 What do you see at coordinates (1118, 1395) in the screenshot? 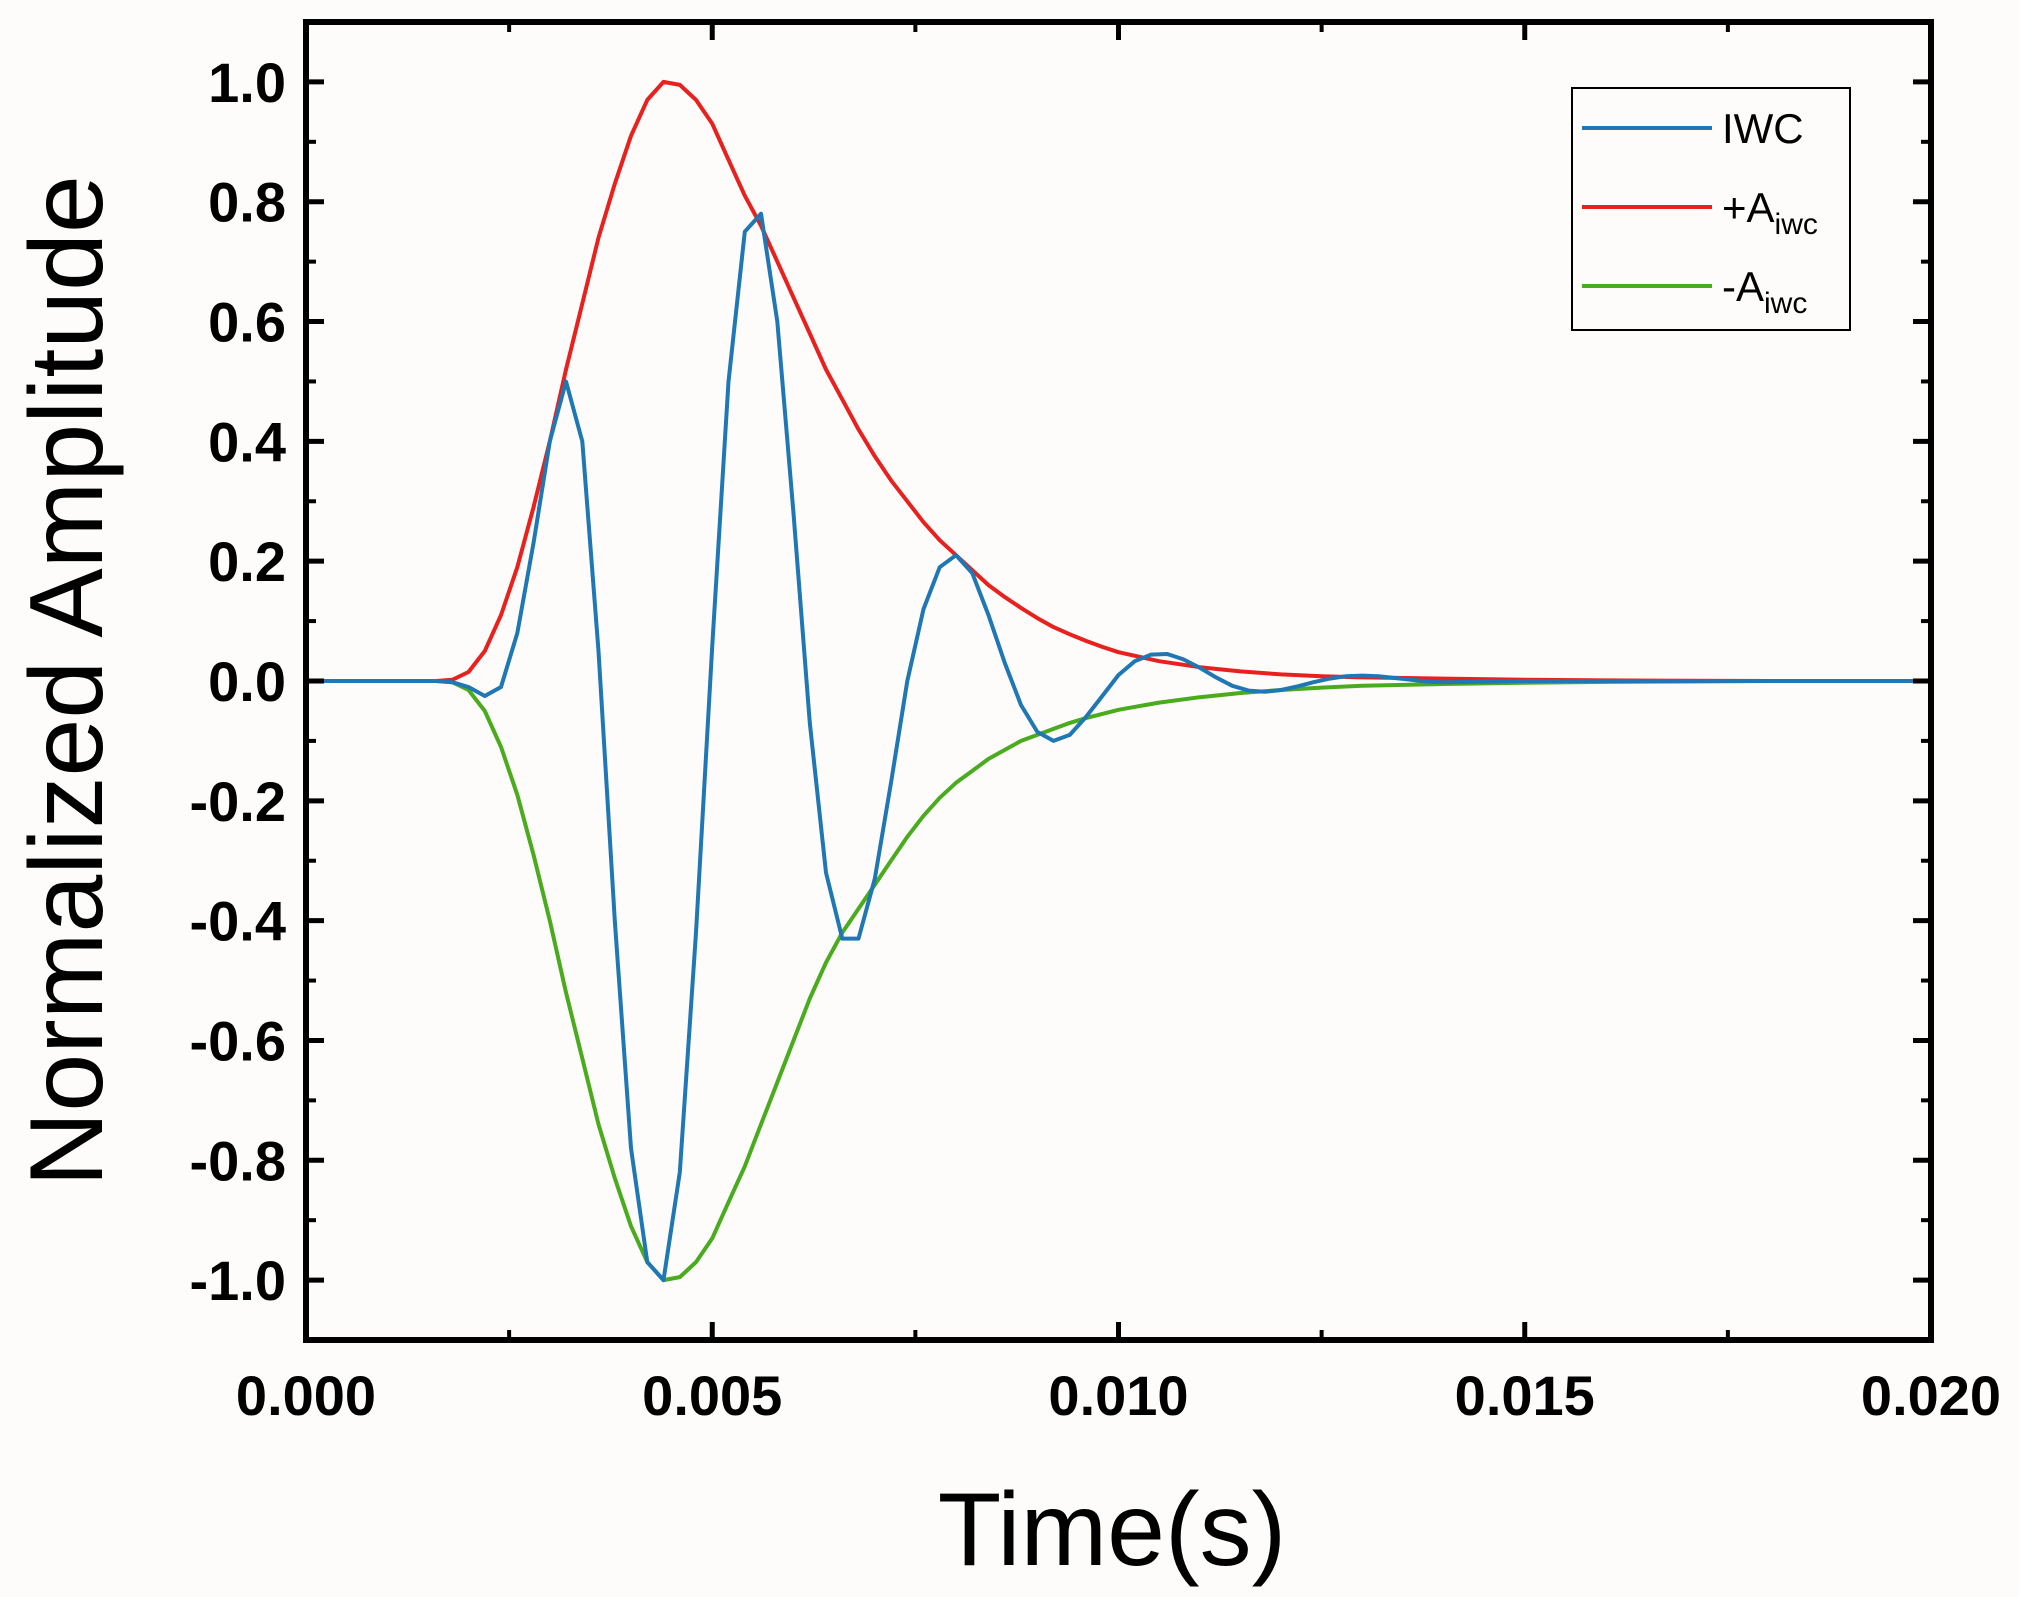
I see `x-tick-label: 0.010` at bounding box center [1118, 1395].